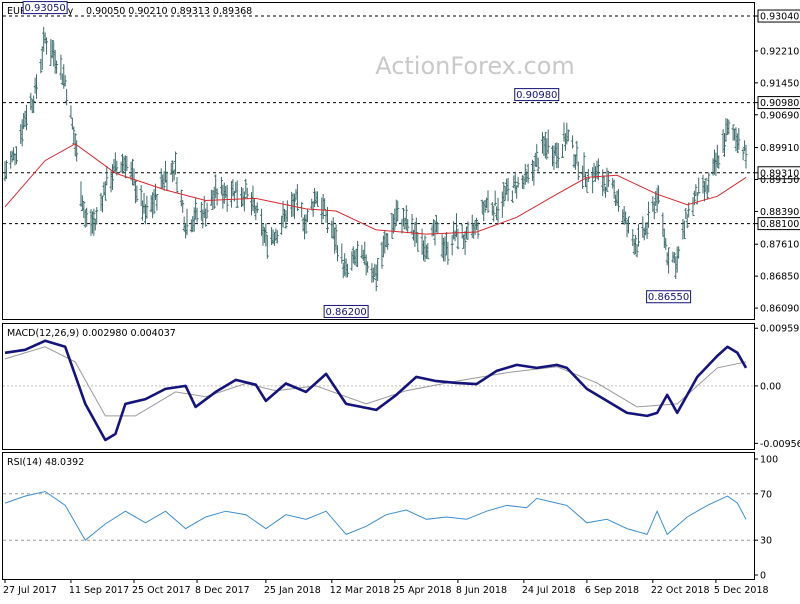  I want to click on rsi-tick-label: 100, so click(769, 460).